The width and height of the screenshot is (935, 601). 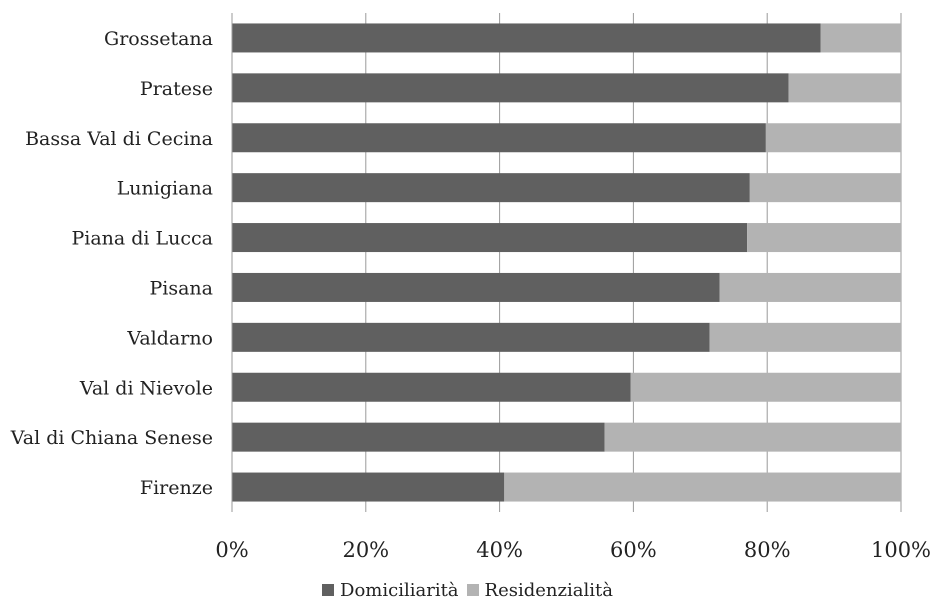 I want to click on legend-item-domiciliarita: Domiciliarità, so click(x=390, y=590).